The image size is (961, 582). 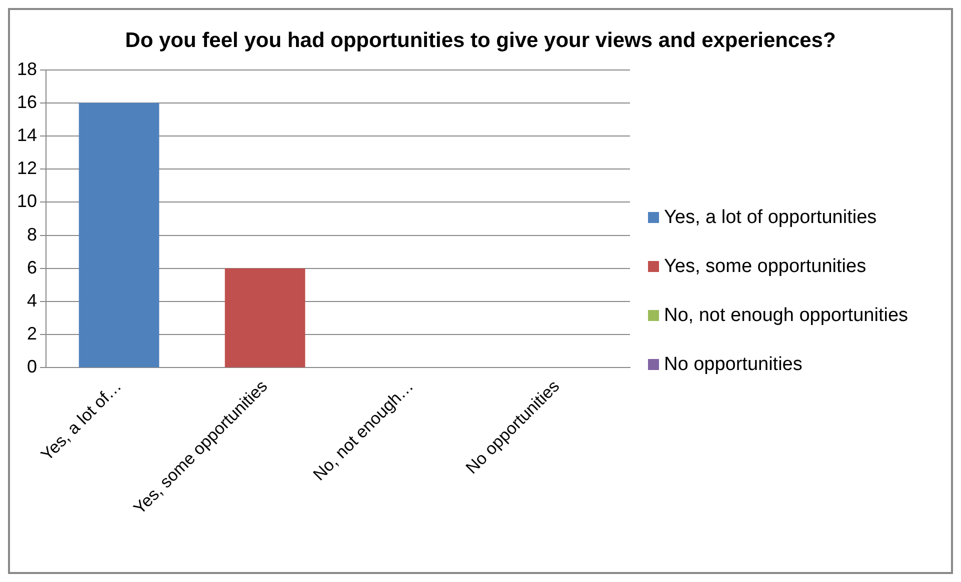 I want to click on legend-label: Yes, some opportunities, so click(x=765, y=266).